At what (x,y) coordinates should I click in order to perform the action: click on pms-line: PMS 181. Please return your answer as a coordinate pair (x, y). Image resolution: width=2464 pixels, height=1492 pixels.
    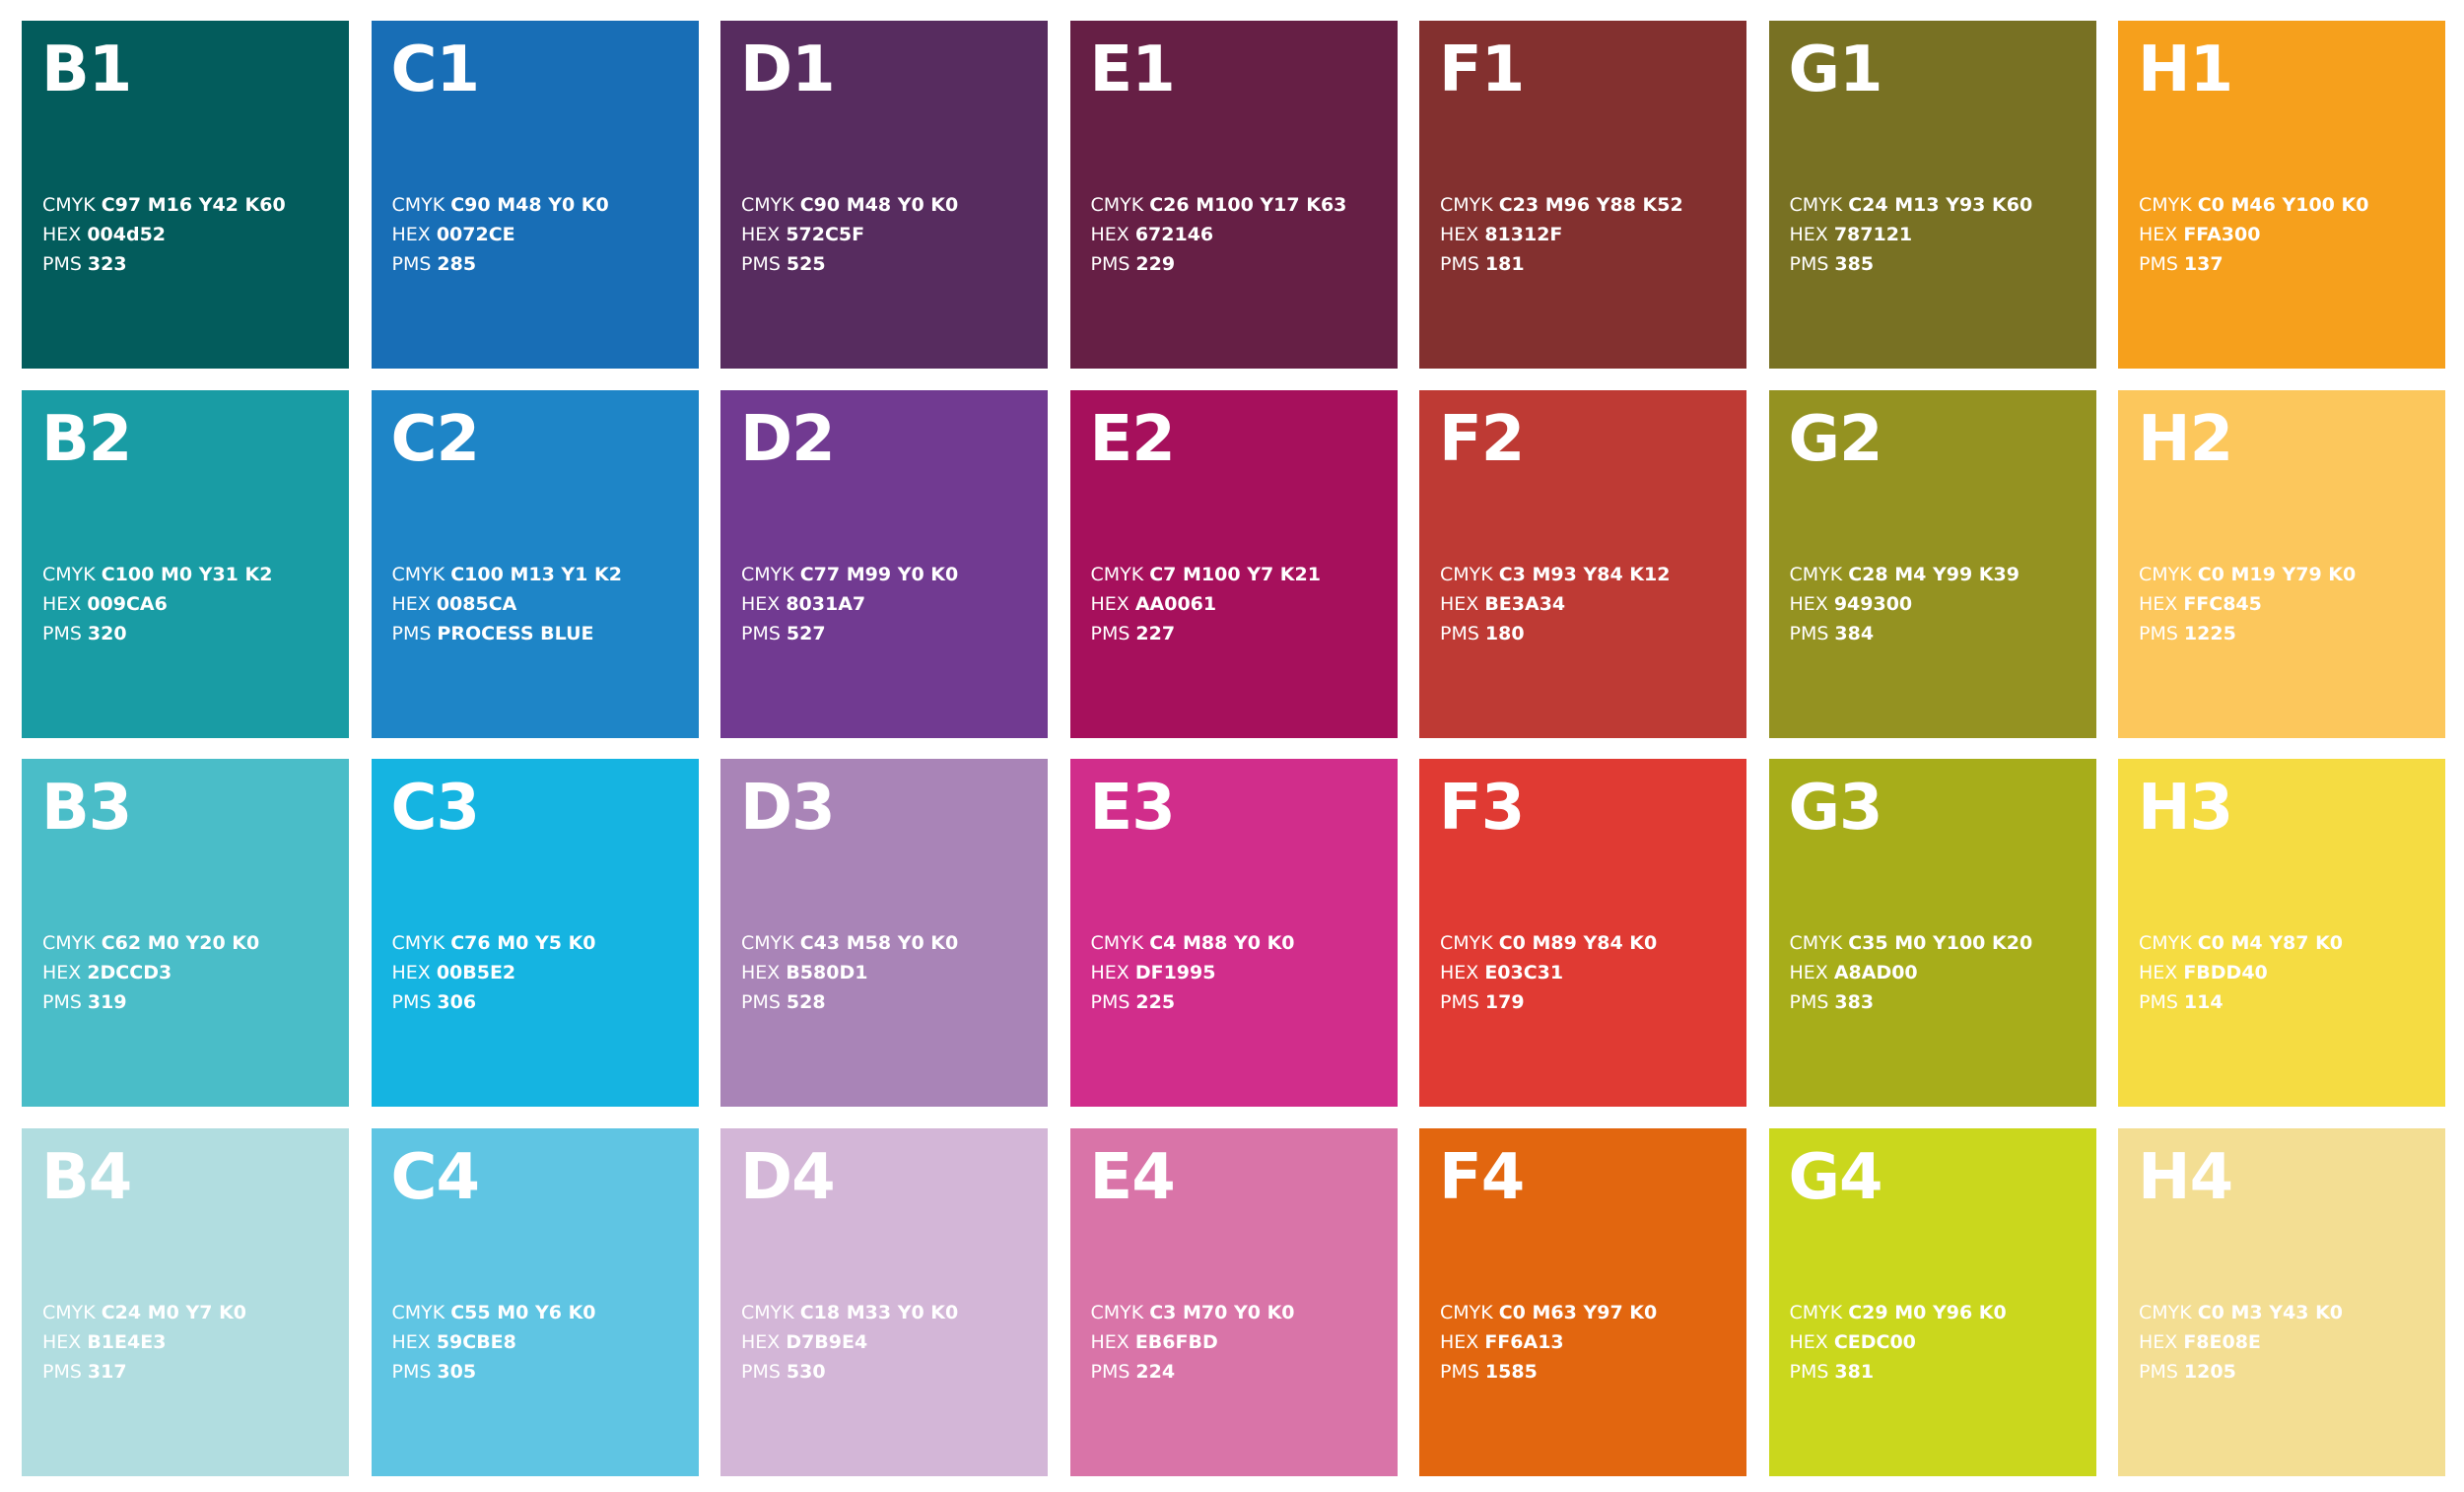
    Looking at the image, I should click on (1561, 264).